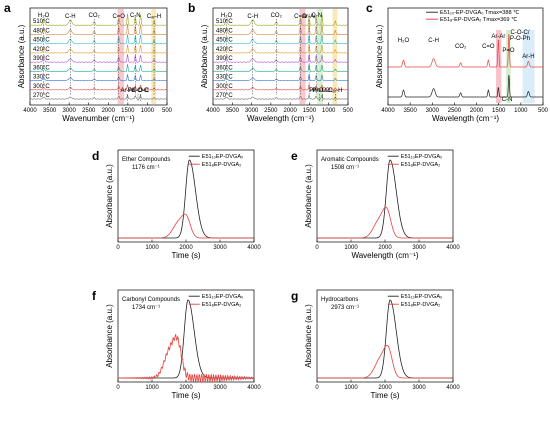  What do you see at coordinates (41, 59) in the screenshot?
I see `series-label: 390°C` at bounding box center [41, 59].